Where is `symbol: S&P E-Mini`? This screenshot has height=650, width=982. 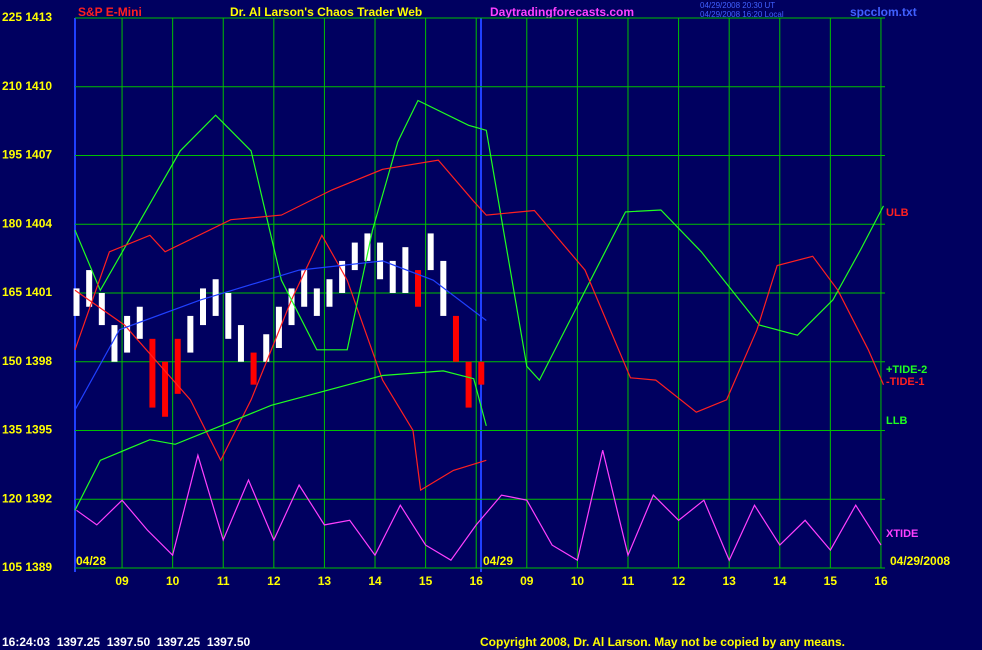
symbol: S&P E-Mini is located at coordinates (110, 12).